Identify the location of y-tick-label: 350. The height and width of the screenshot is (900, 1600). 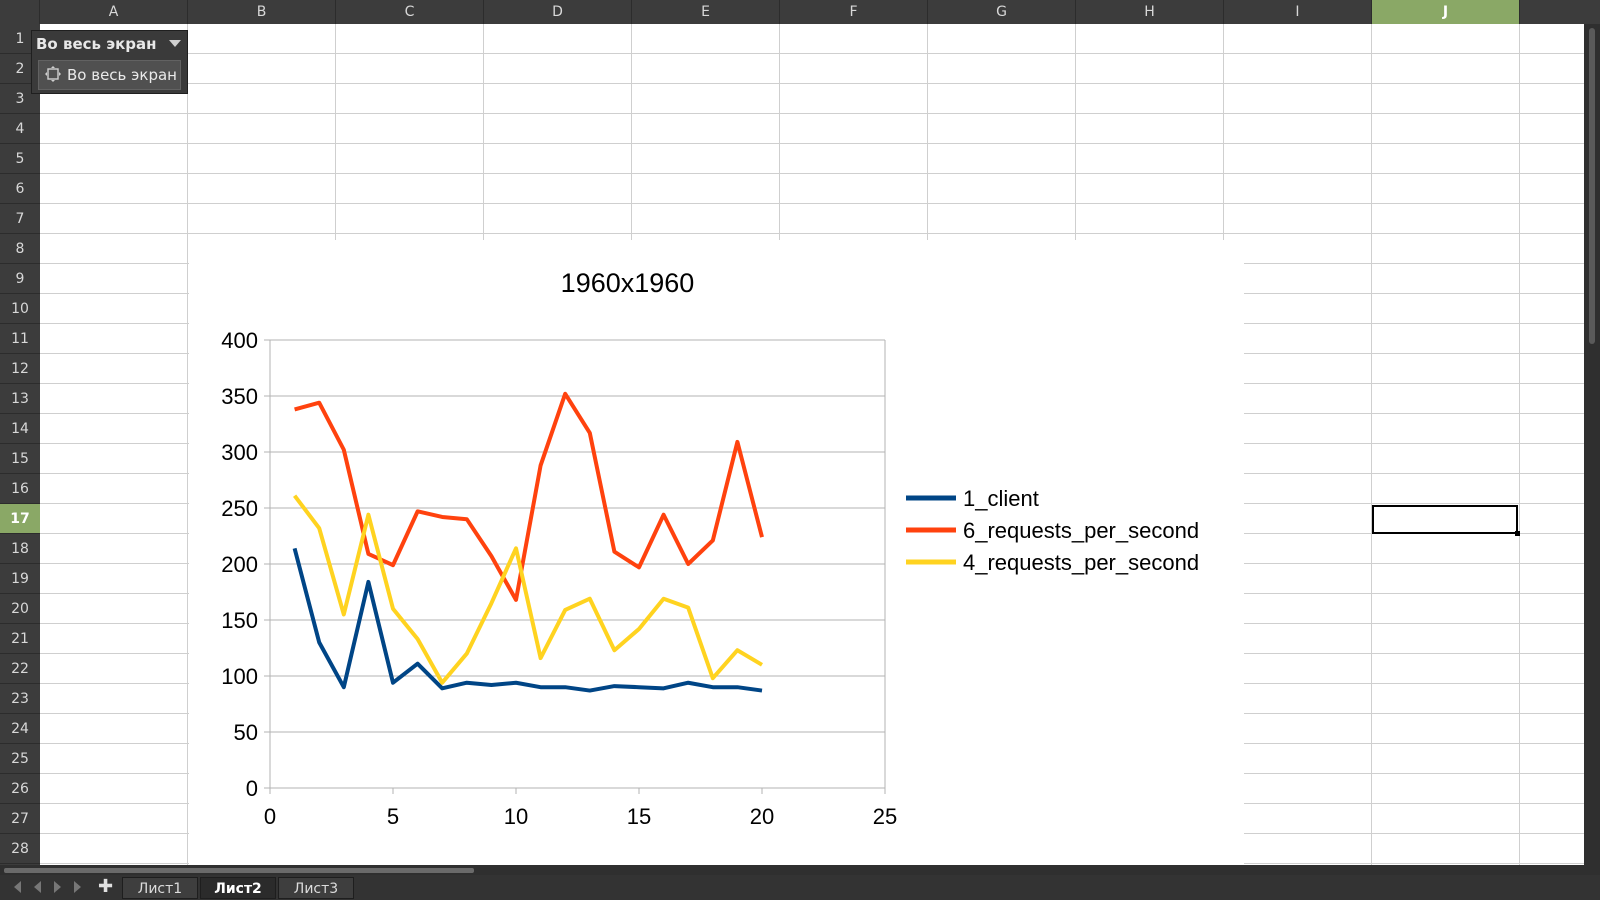
(239, 396).